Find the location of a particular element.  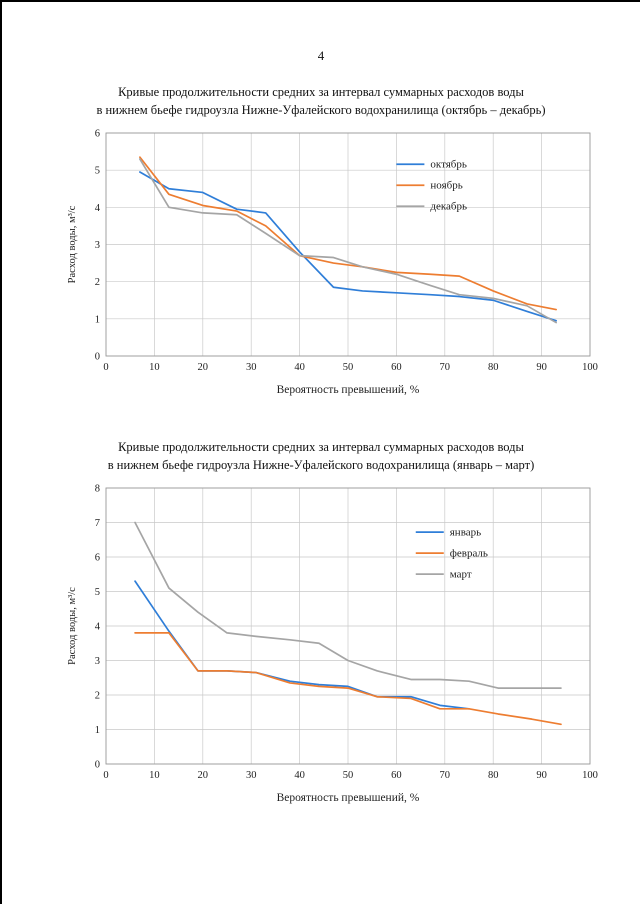

legend-label-март: март is located at coordinates (461, 575).